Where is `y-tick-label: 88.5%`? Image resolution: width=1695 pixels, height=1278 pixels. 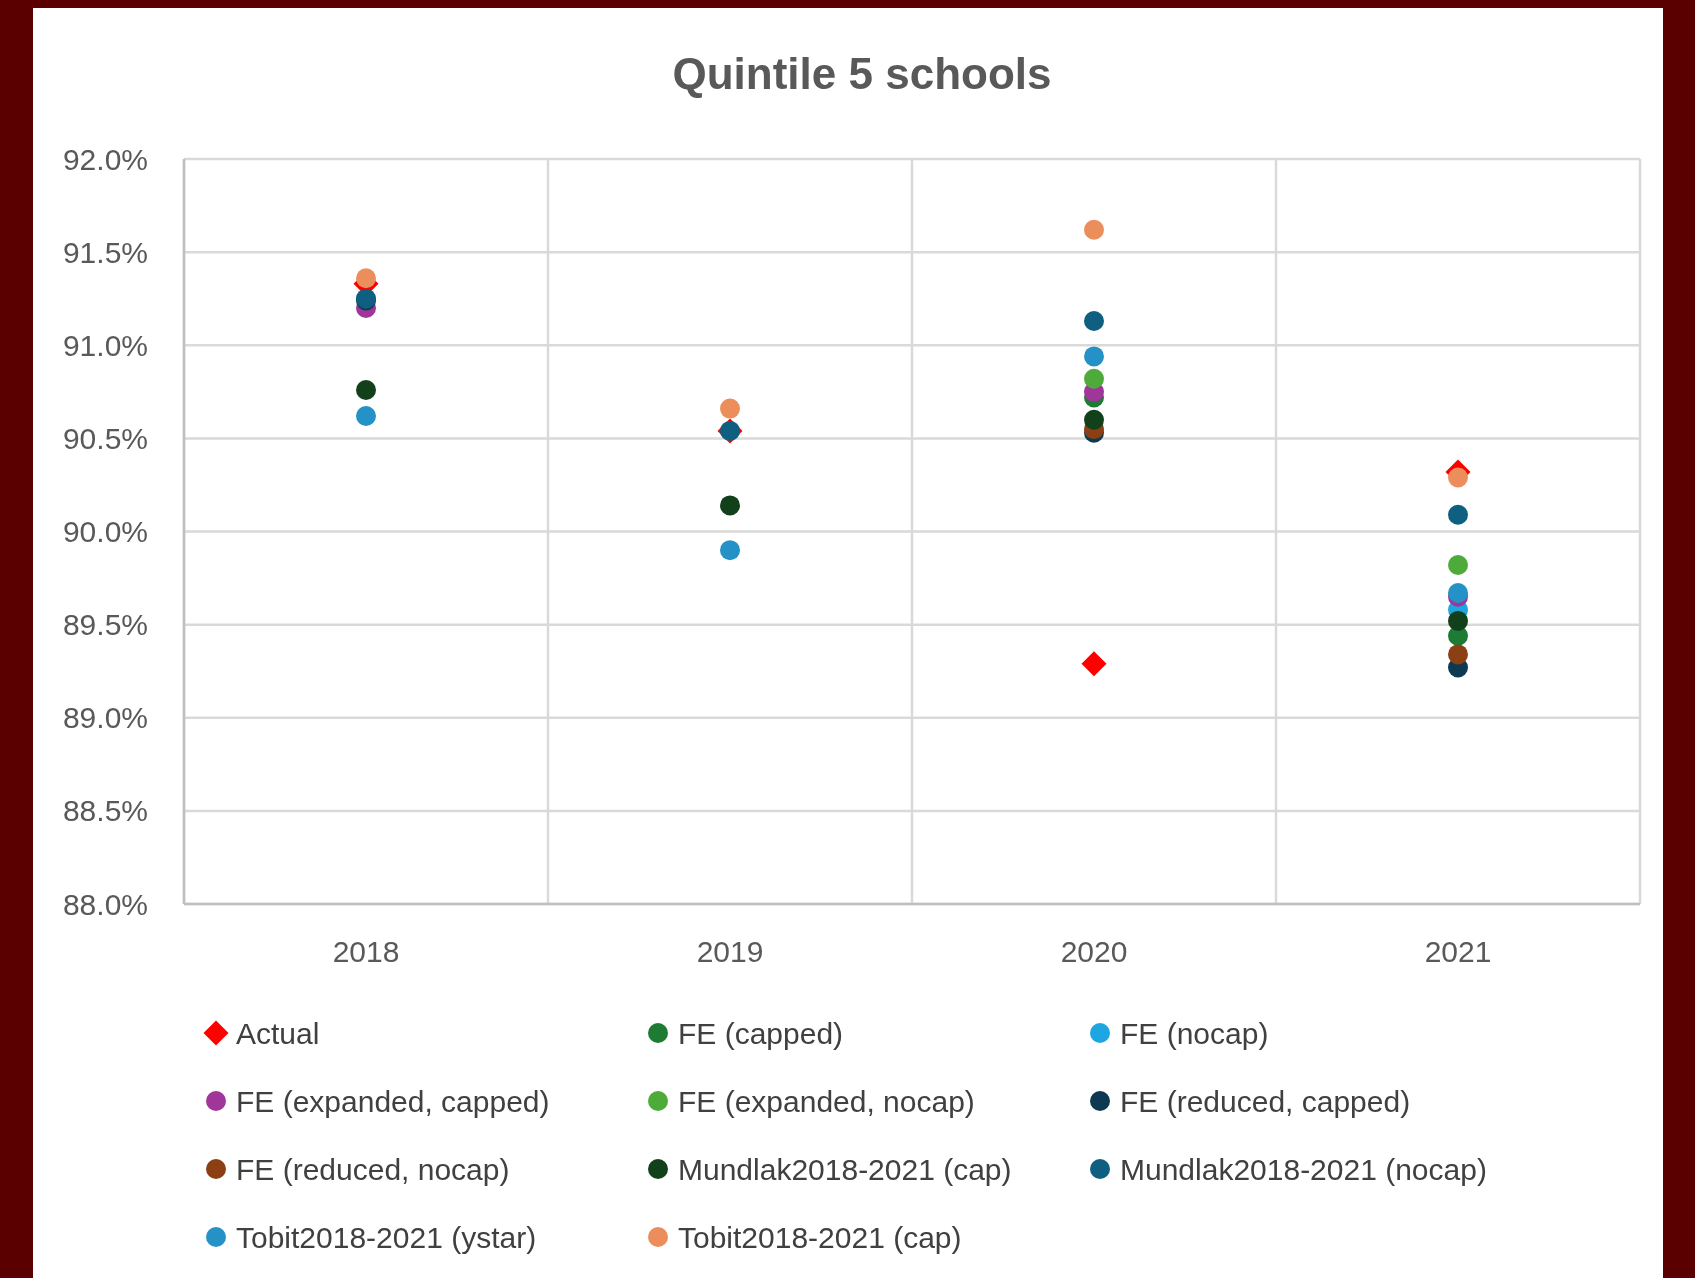
y-tick-label: 88.5% is located at coordinates (105, 811).